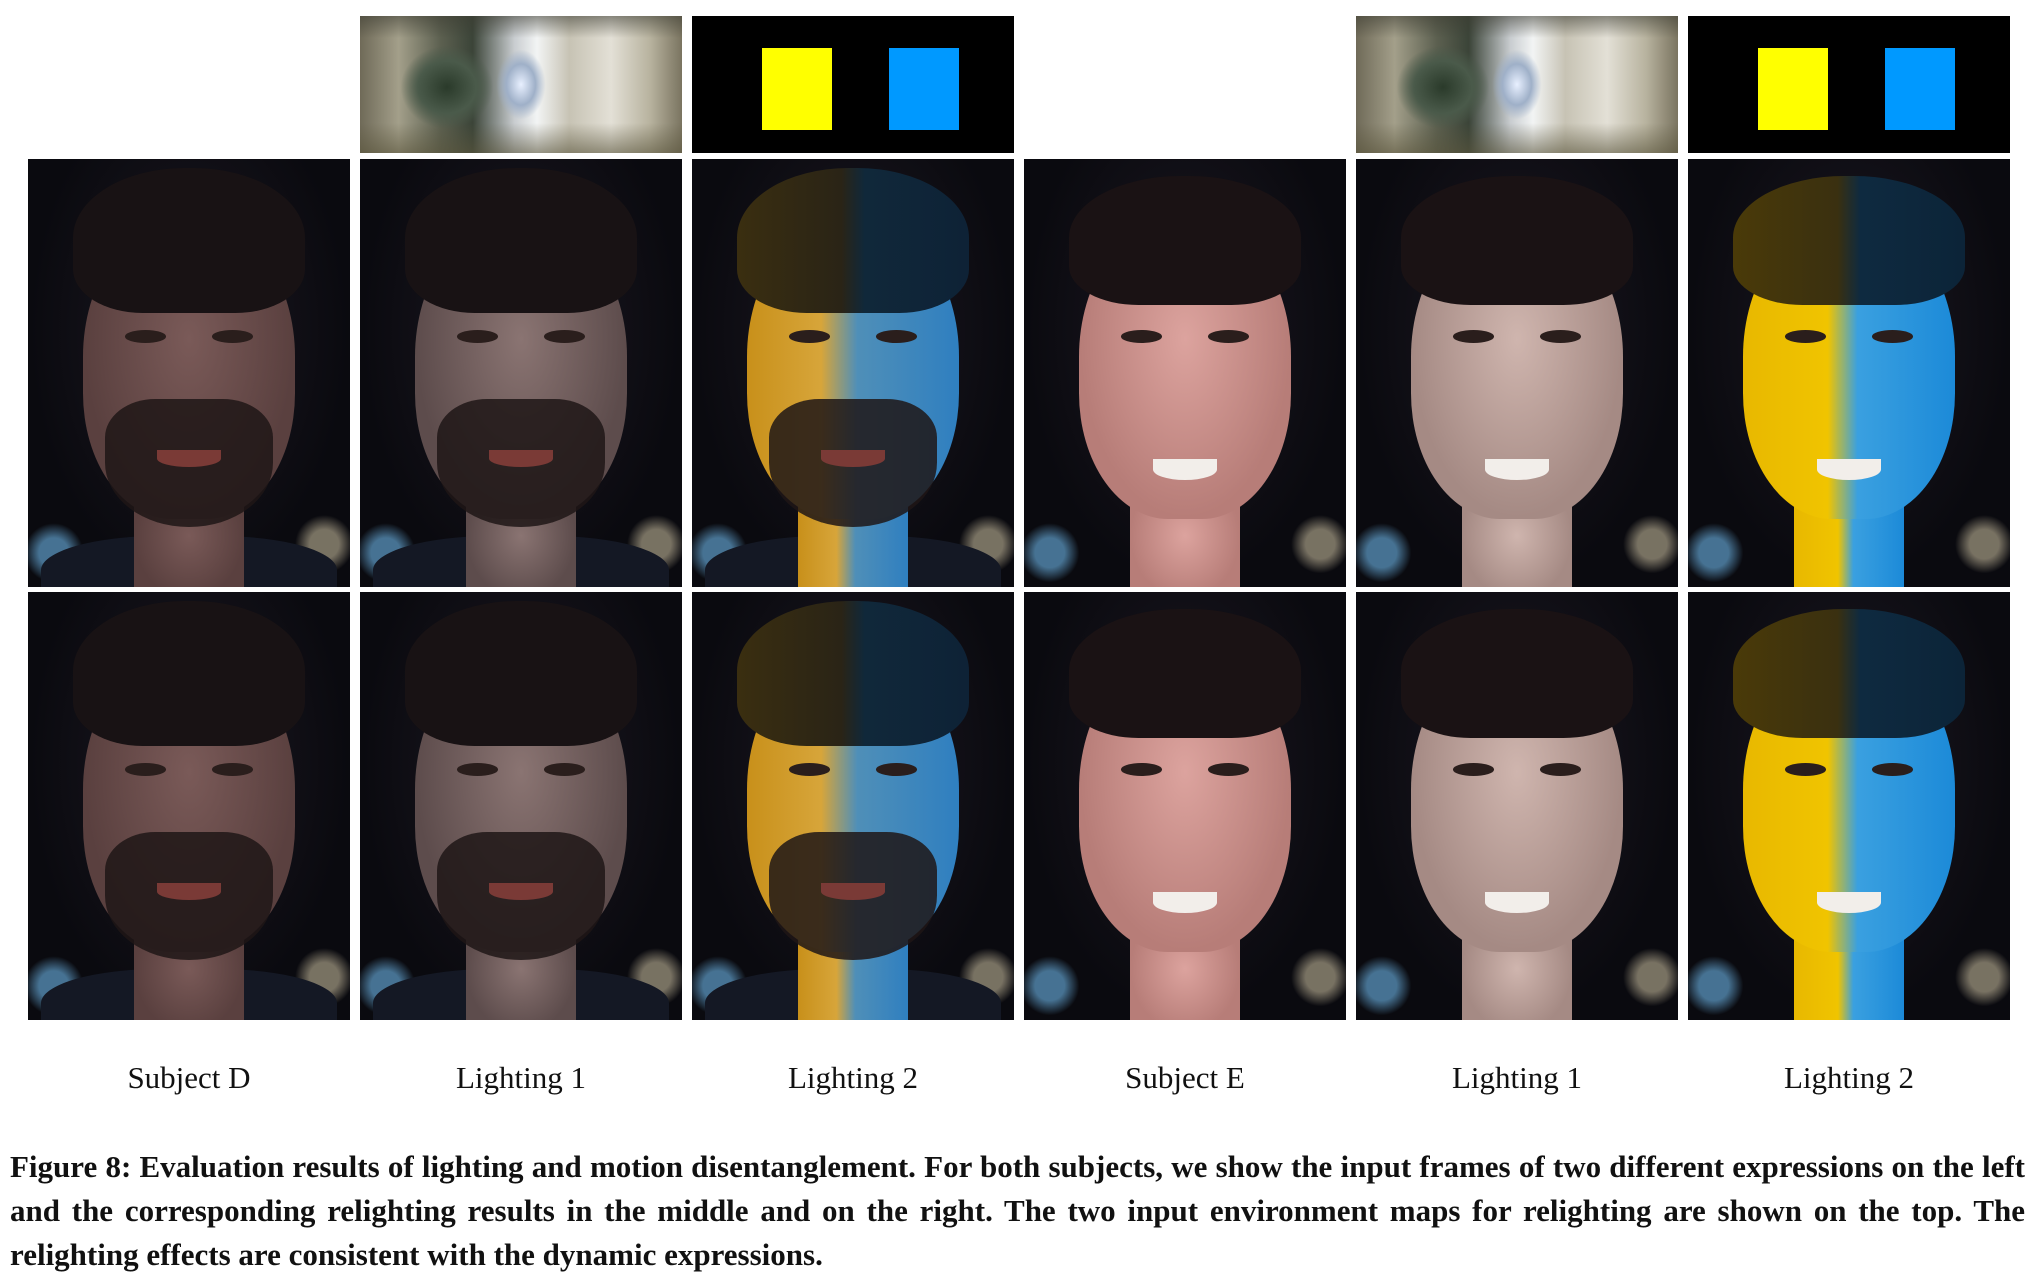 This screenshot has width=2030, height=1277. I want to click on environment-map-lighting-1-subject-d, so click(521, 84).